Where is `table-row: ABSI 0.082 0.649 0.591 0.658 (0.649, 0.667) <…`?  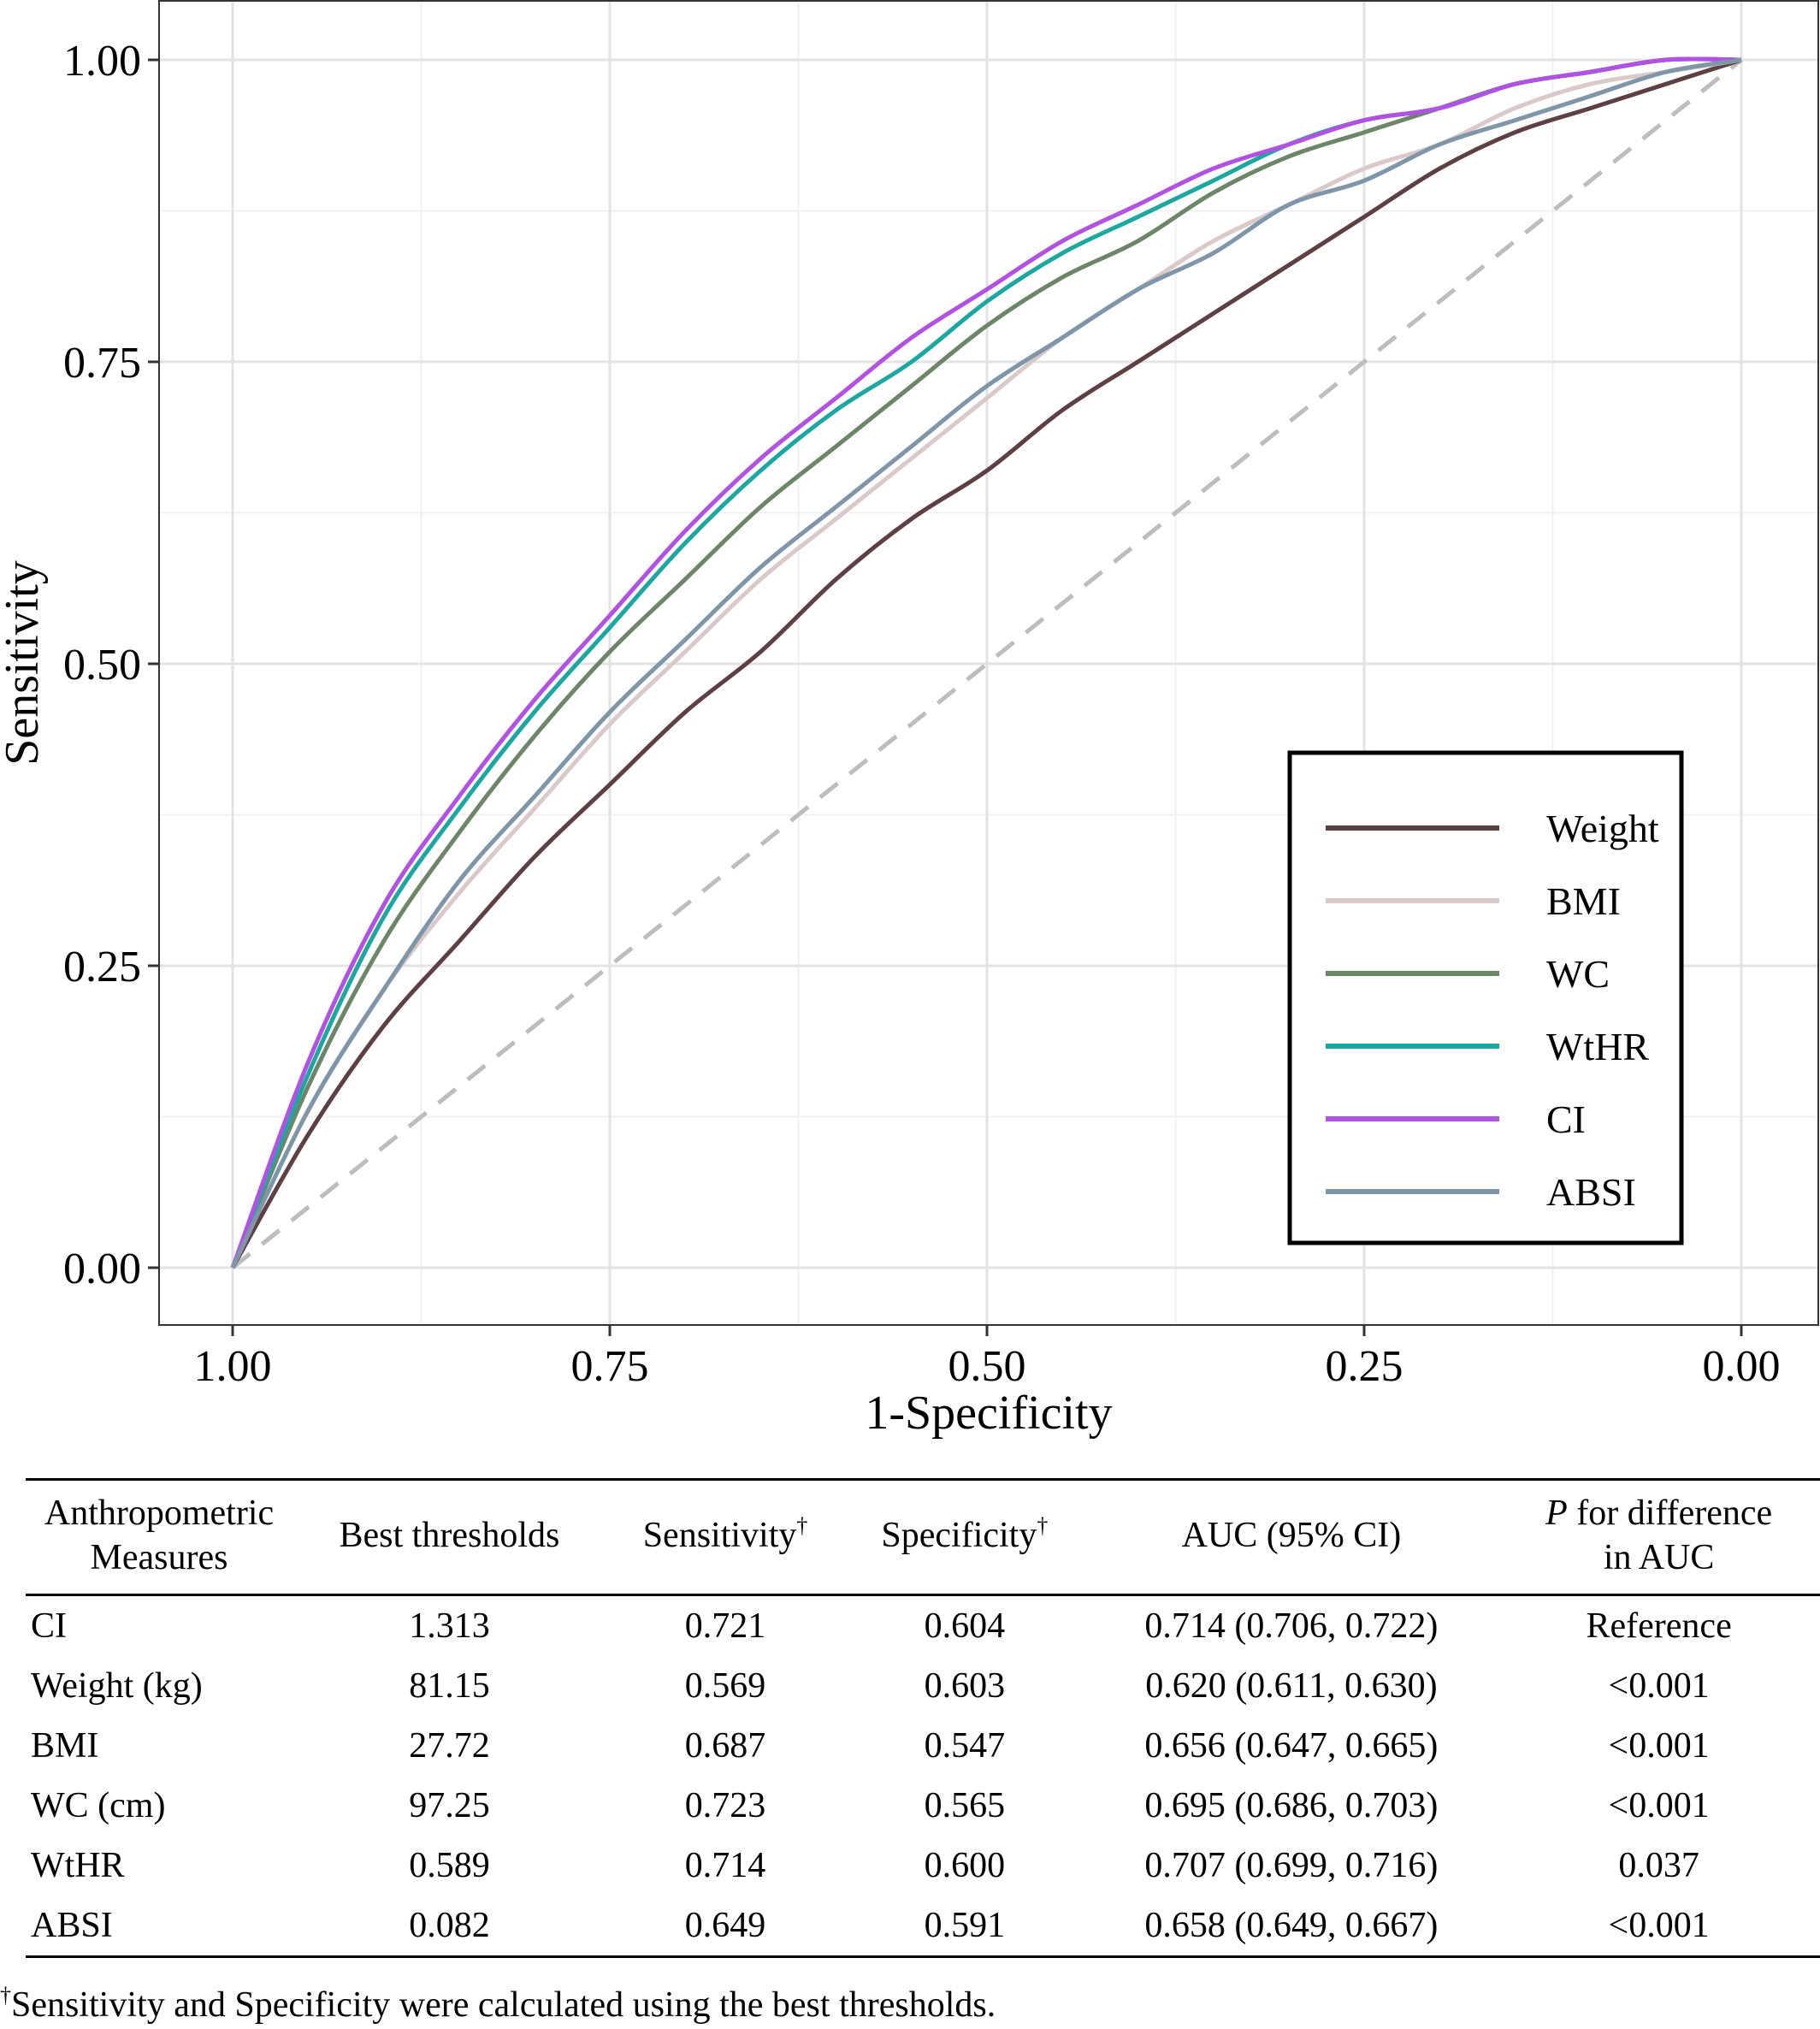
table-row: ABSI 0.082 0.649 0.591 0.658 (0.649, 0.667) <… is located at coordinates (923, 1927).